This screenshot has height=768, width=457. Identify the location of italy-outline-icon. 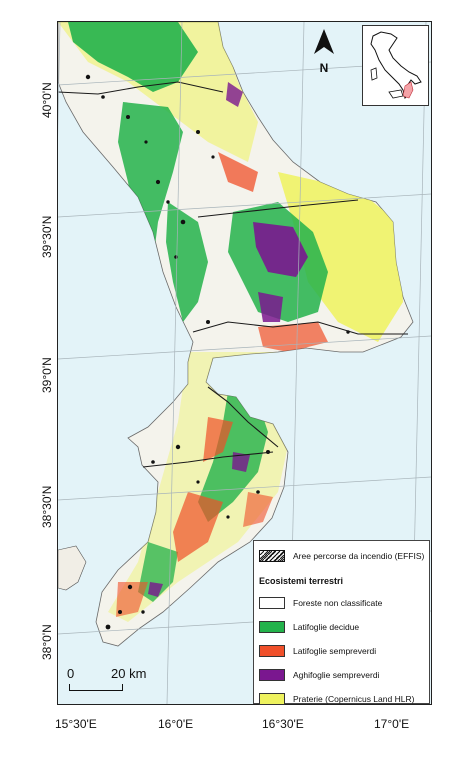
(396, 65).